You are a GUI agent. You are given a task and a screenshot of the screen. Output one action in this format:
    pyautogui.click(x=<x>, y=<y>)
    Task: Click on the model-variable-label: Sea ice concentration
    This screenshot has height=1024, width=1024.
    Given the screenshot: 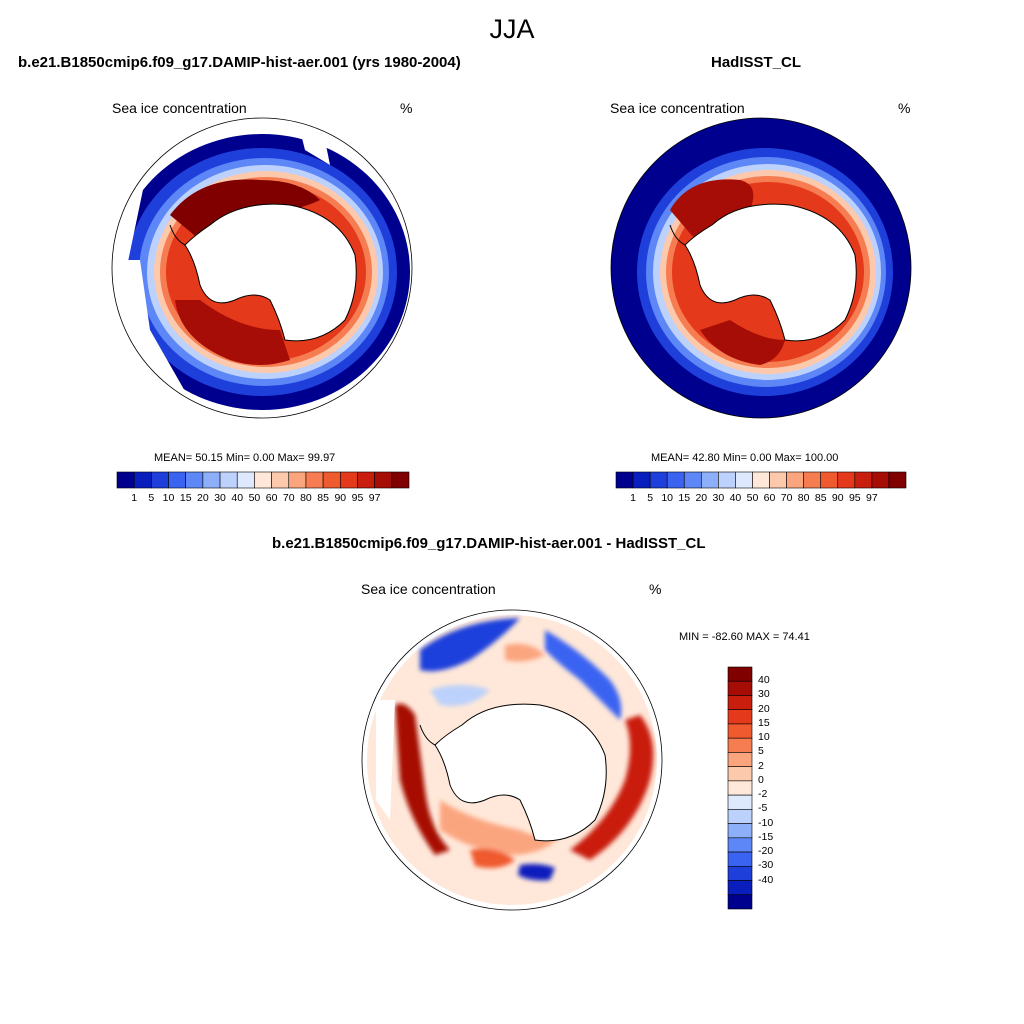 What is the action you would take?
    pyautogui.click(x=179, y=108)
    